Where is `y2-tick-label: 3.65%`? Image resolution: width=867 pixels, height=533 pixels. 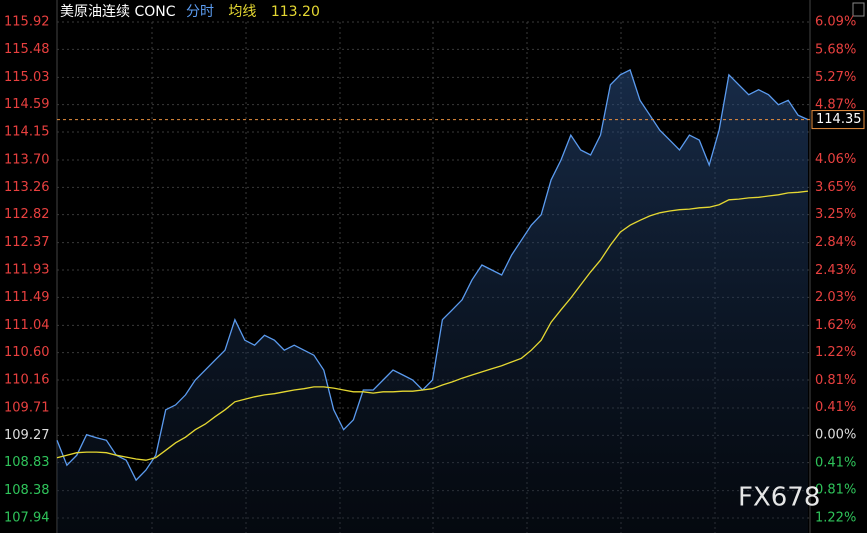 y2-tick-label: 3.65% is located at coordinates (835, 187).